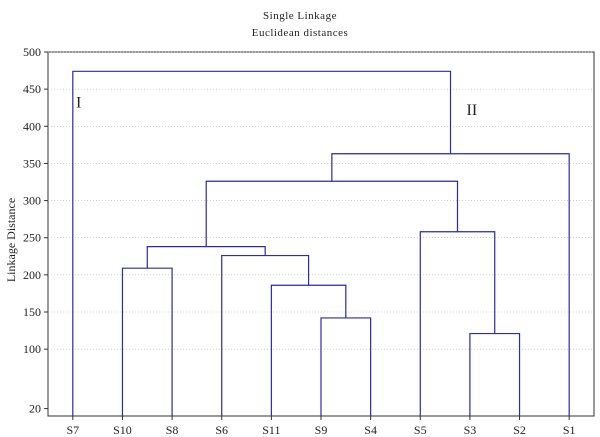 The height and width of the screenshot is (437, 600). What do you see at coordinates (472, 110) in the screenshot?
I see `cluster-label-ii: II` at bounding box center [472, 110].